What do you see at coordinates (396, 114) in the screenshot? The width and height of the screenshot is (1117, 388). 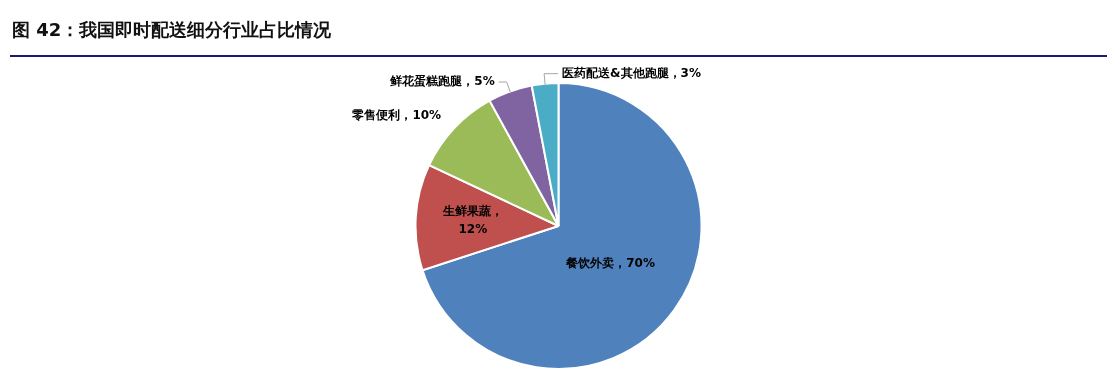 I see `slice-label: 零售便利，10%` at bounding box center [396, 114].